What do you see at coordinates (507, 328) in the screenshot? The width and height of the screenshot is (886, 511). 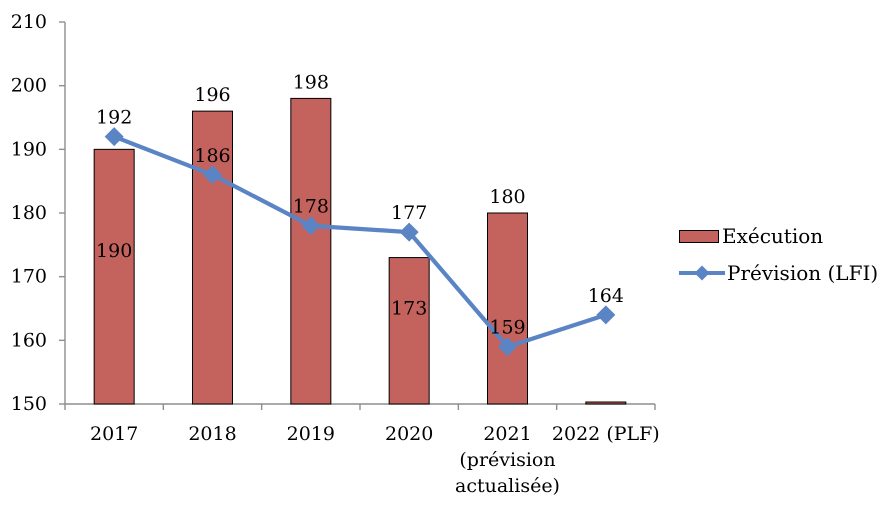 I see `line-data-label: 159` at bounding box center [507, 328].